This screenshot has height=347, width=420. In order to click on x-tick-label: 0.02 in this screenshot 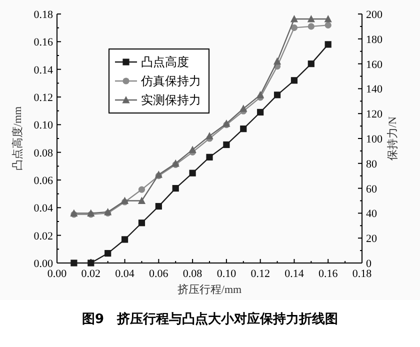, I will do `click(91, 274)`.